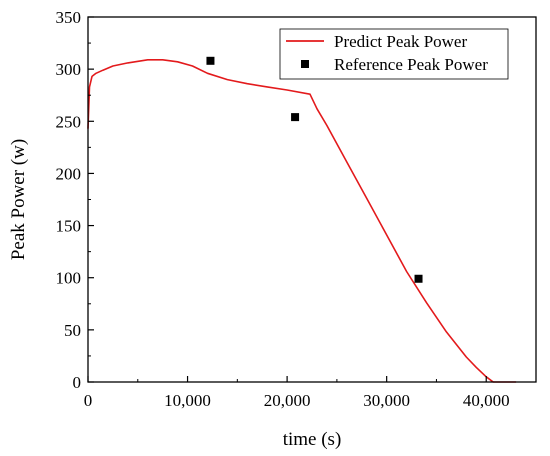 The height and width of the screenshot is (456, 550). Describe the element at coordinates (287, 400) in the screenshot. I see `x-tick-label: 20,000` at that location.